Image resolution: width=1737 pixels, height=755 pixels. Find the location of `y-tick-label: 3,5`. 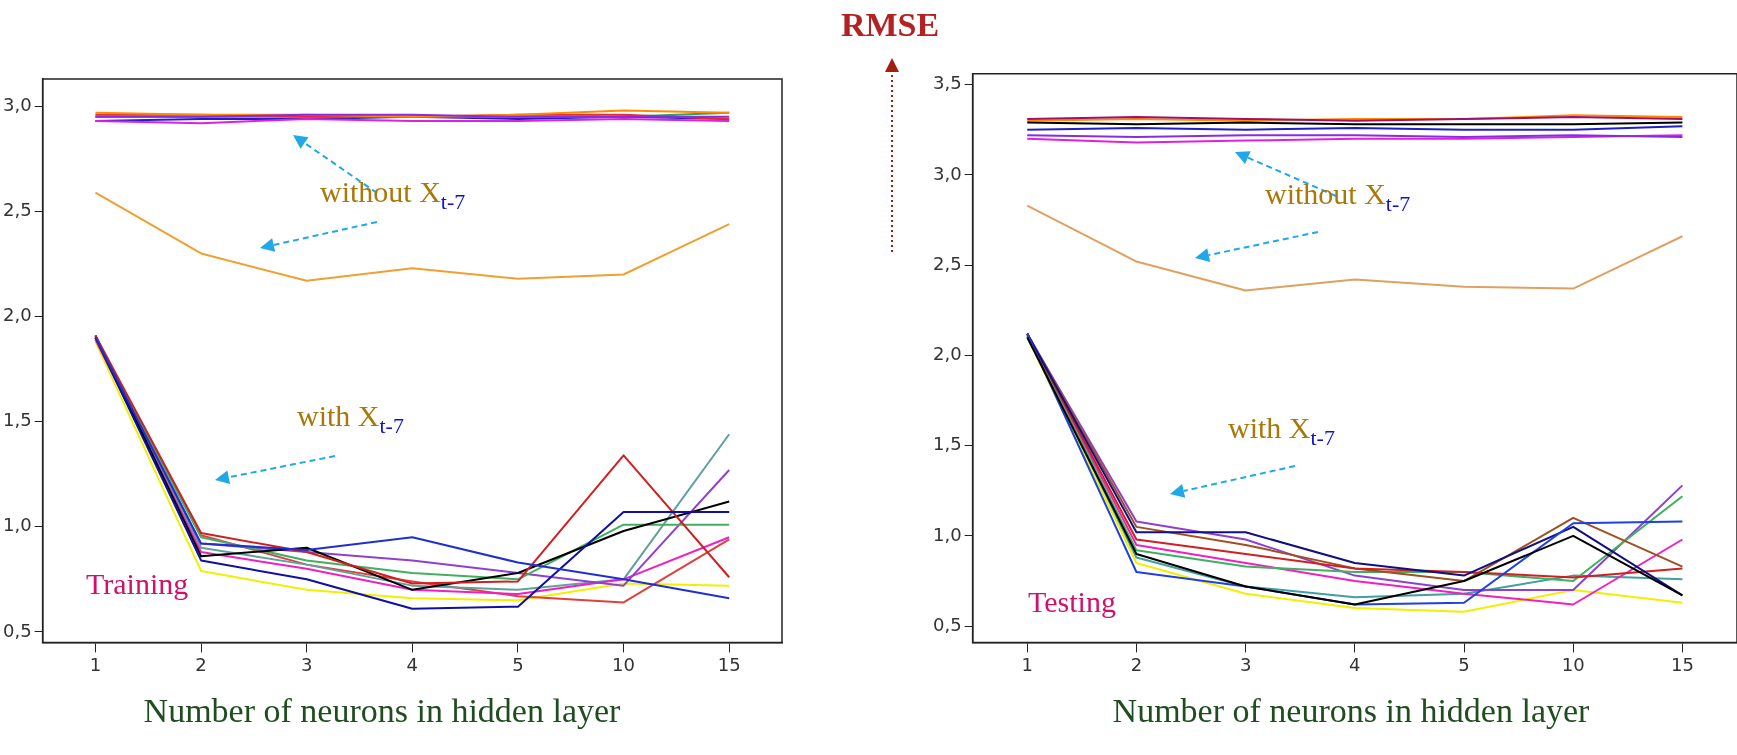

y-tick-label: 3,5 is located at coordinates (947, 83).